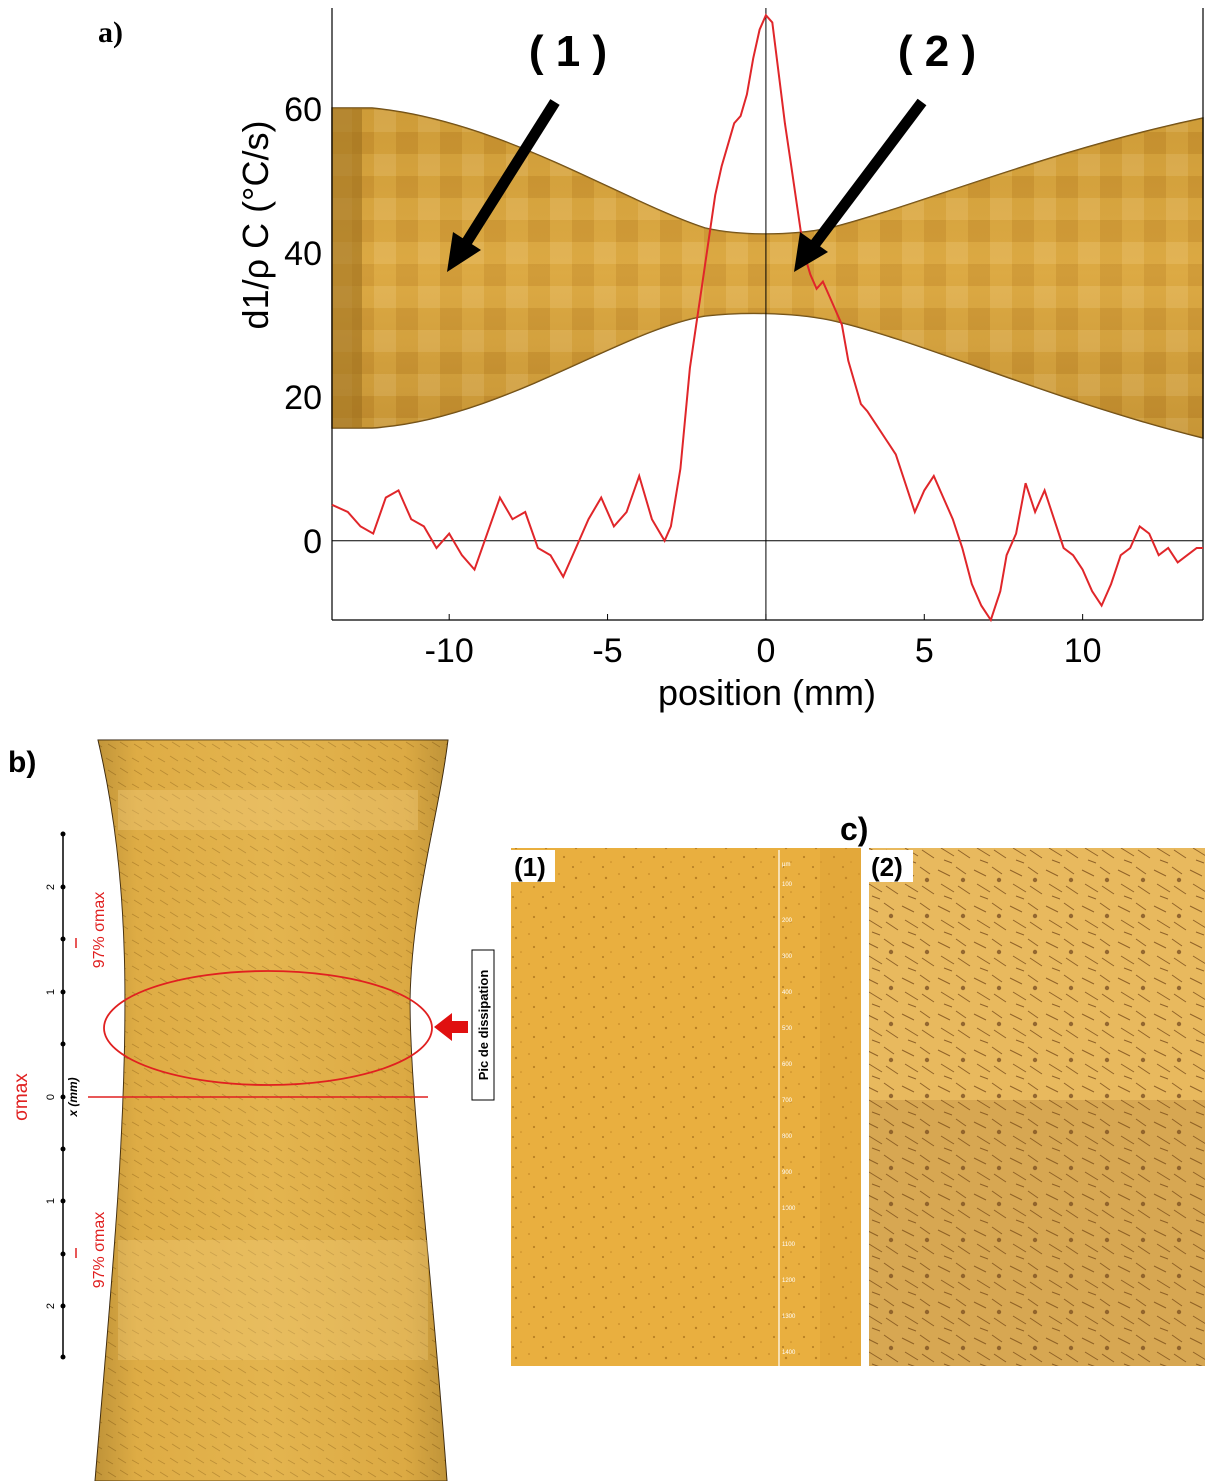 This screenshot has width=1205, height=1481. Describe the element at coordinates (99, 1250) in the screenshot. I see `sigma-97-lower-label: 97% σmax` at that location.